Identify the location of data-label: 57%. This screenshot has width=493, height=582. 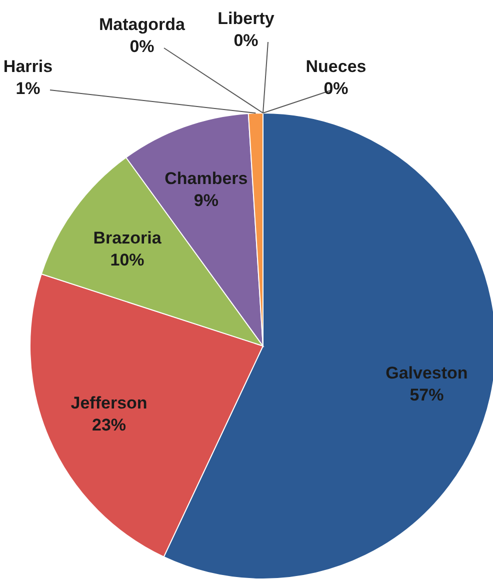
(427, 395).